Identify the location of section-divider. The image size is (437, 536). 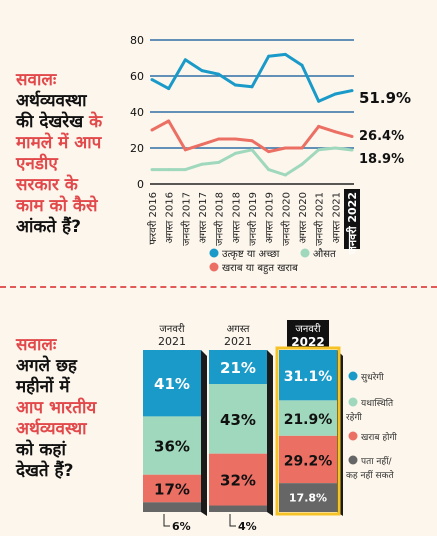
(218, 287).